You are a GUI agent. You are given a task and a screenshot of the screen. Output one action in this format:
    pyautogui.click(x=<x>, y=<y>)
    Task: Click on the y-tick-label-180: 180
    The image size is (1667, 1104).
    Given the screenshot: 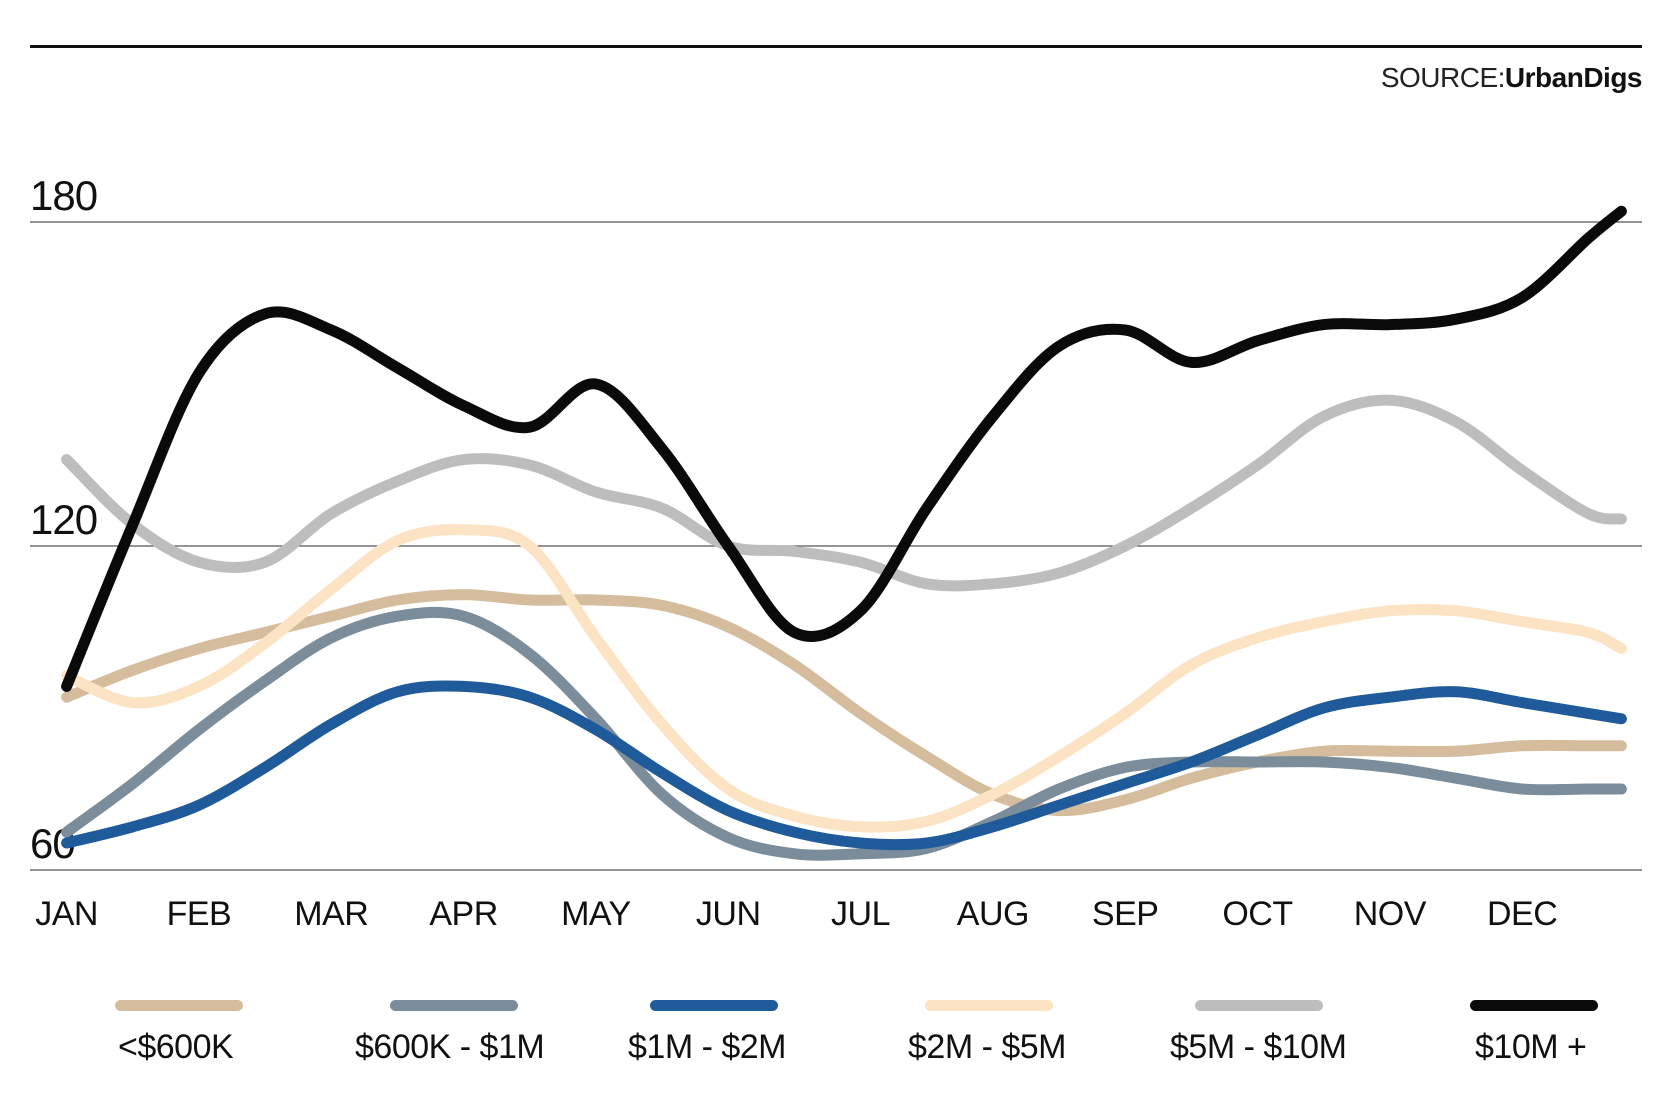 What is the action you would take?
    pyautogui.click(x=63, y=195)
    